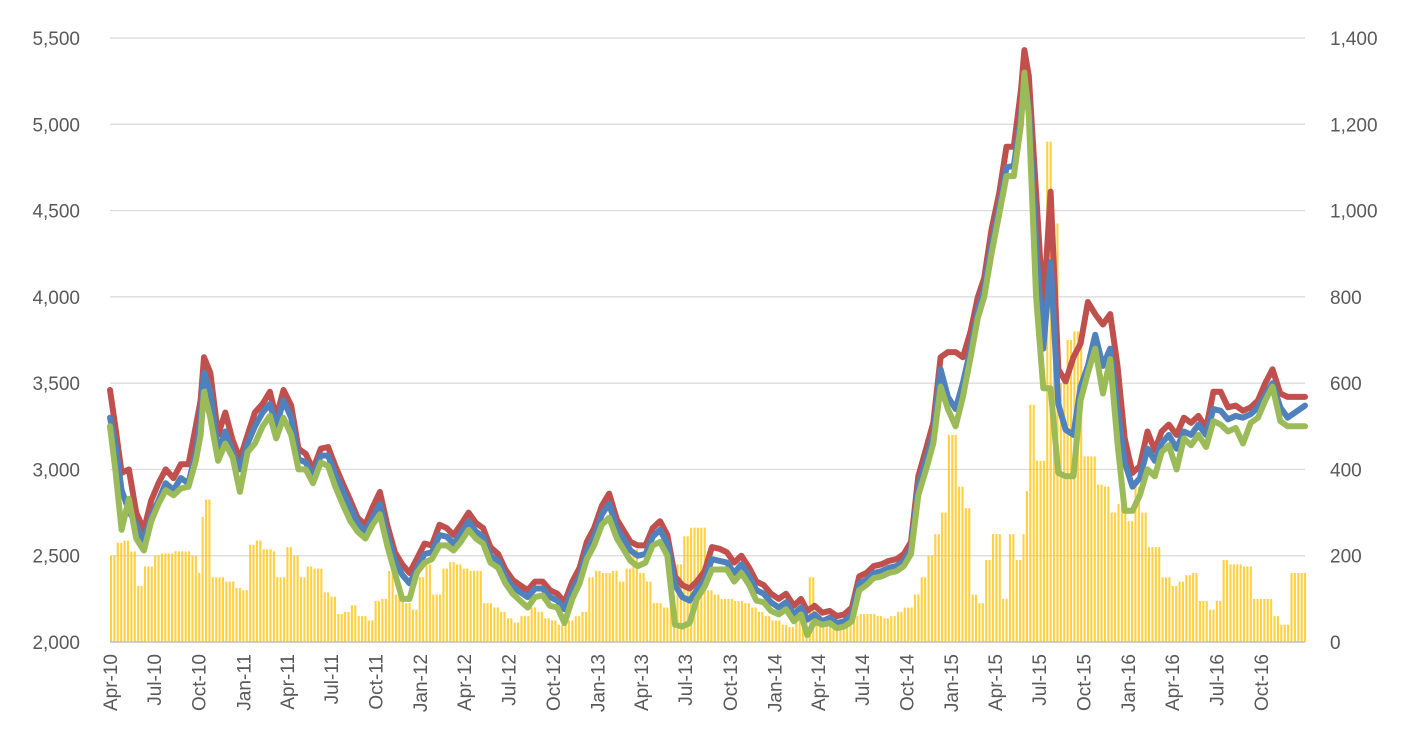 The image size is (1410, 747). I want to click on y-right-tick: 200, so click(1346, 557).